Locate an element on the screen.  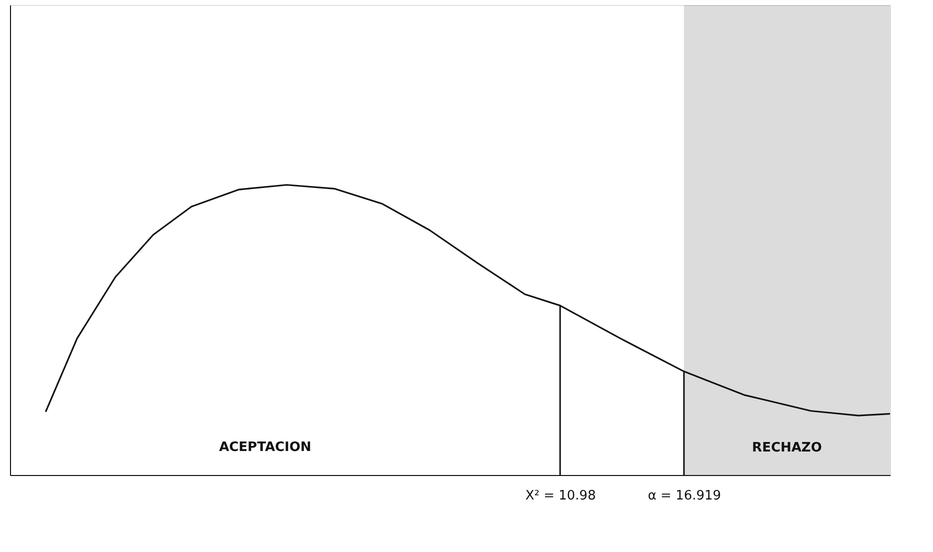
band-label: RECHAZO is located at coordinates (787, 448).